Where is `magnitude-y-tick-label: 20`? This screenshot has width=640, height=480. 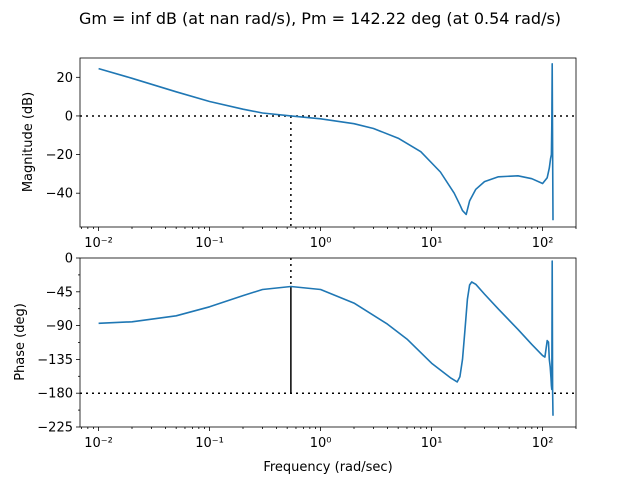
magnitude-y-tick-label: 20 is located at coordinates (64, 78).